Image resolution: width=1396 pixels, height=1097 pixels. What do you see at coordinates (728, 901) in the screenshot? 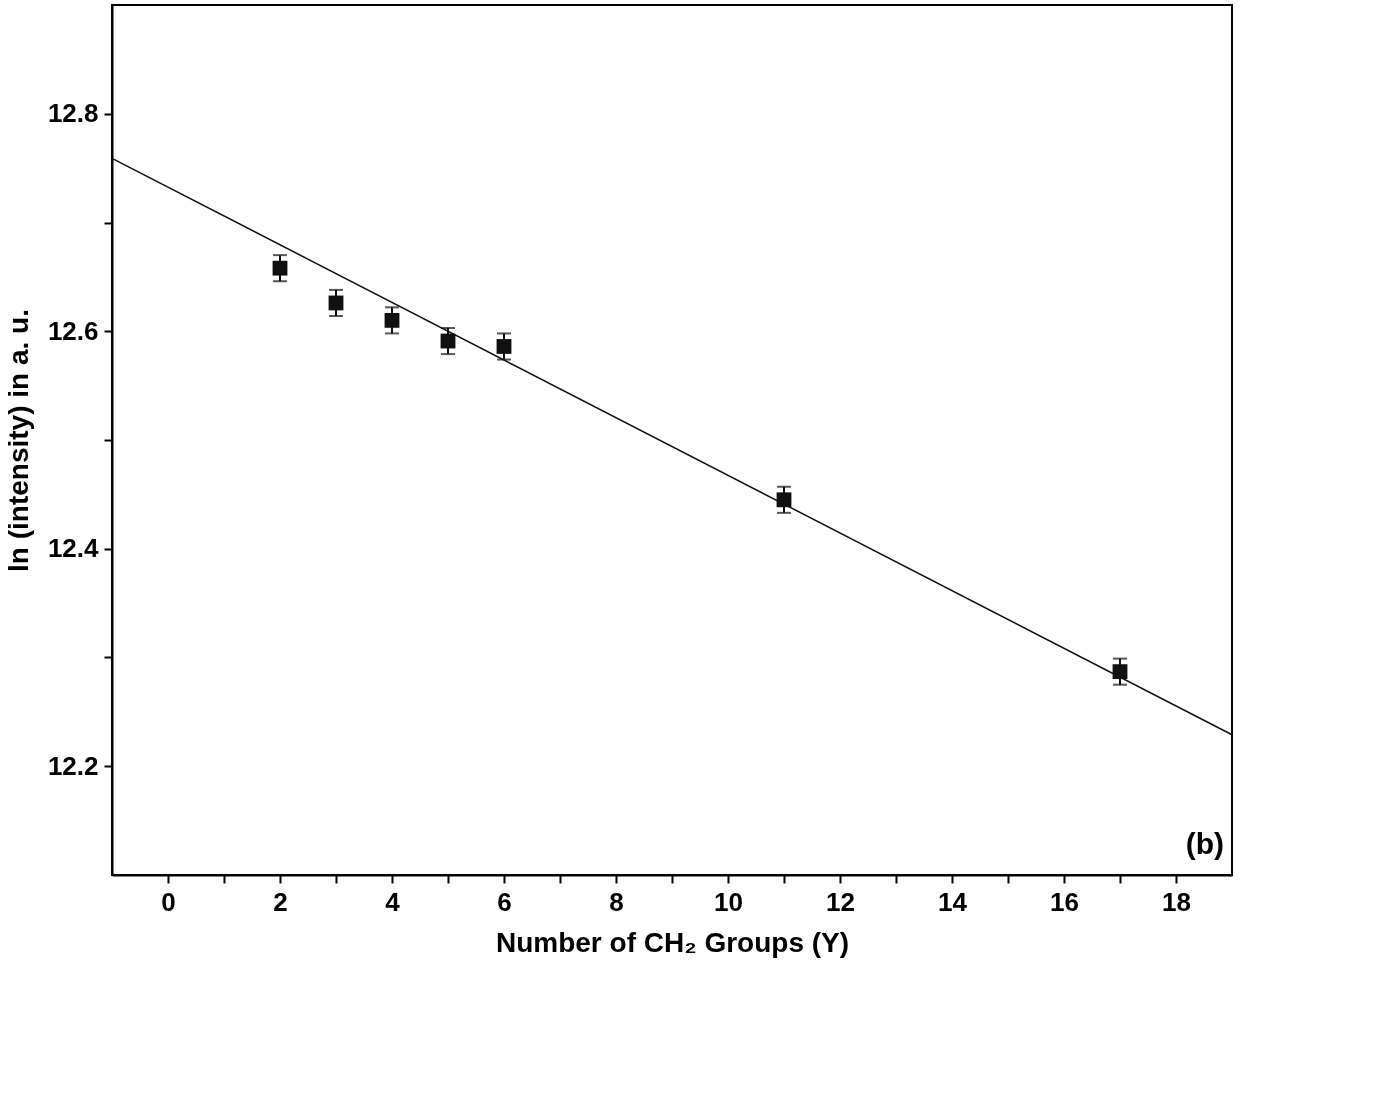
I see `x-tick-label: 10` at bounding box center [728, 901].